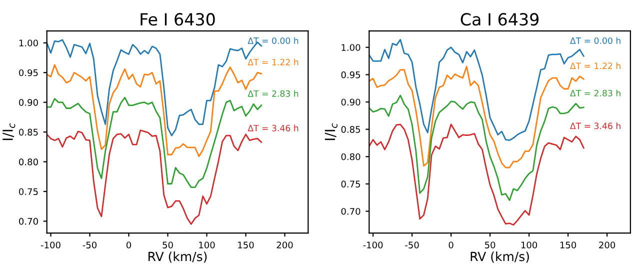 The image size is (642, 267). I want to click on chart-title: Ca I 6439, so click(499, 19).